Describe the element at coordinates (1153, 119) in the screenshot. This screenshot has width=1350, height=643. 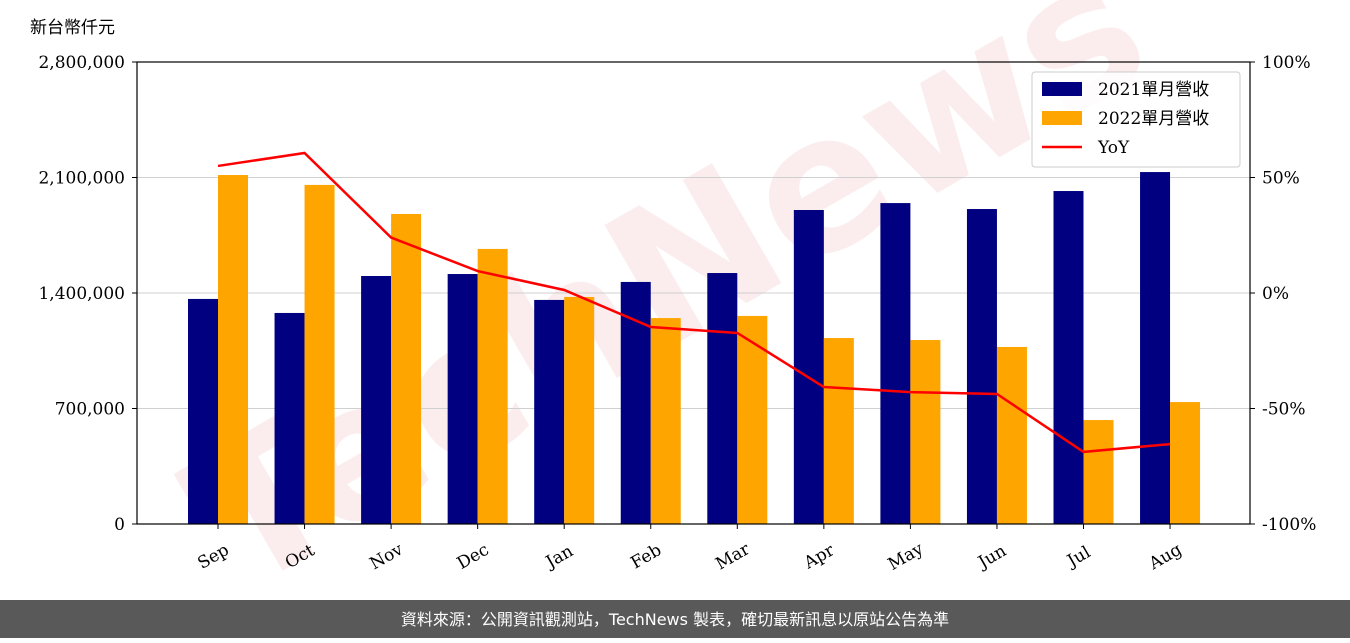
I see `legend-label: 2022單月營收` at that location.